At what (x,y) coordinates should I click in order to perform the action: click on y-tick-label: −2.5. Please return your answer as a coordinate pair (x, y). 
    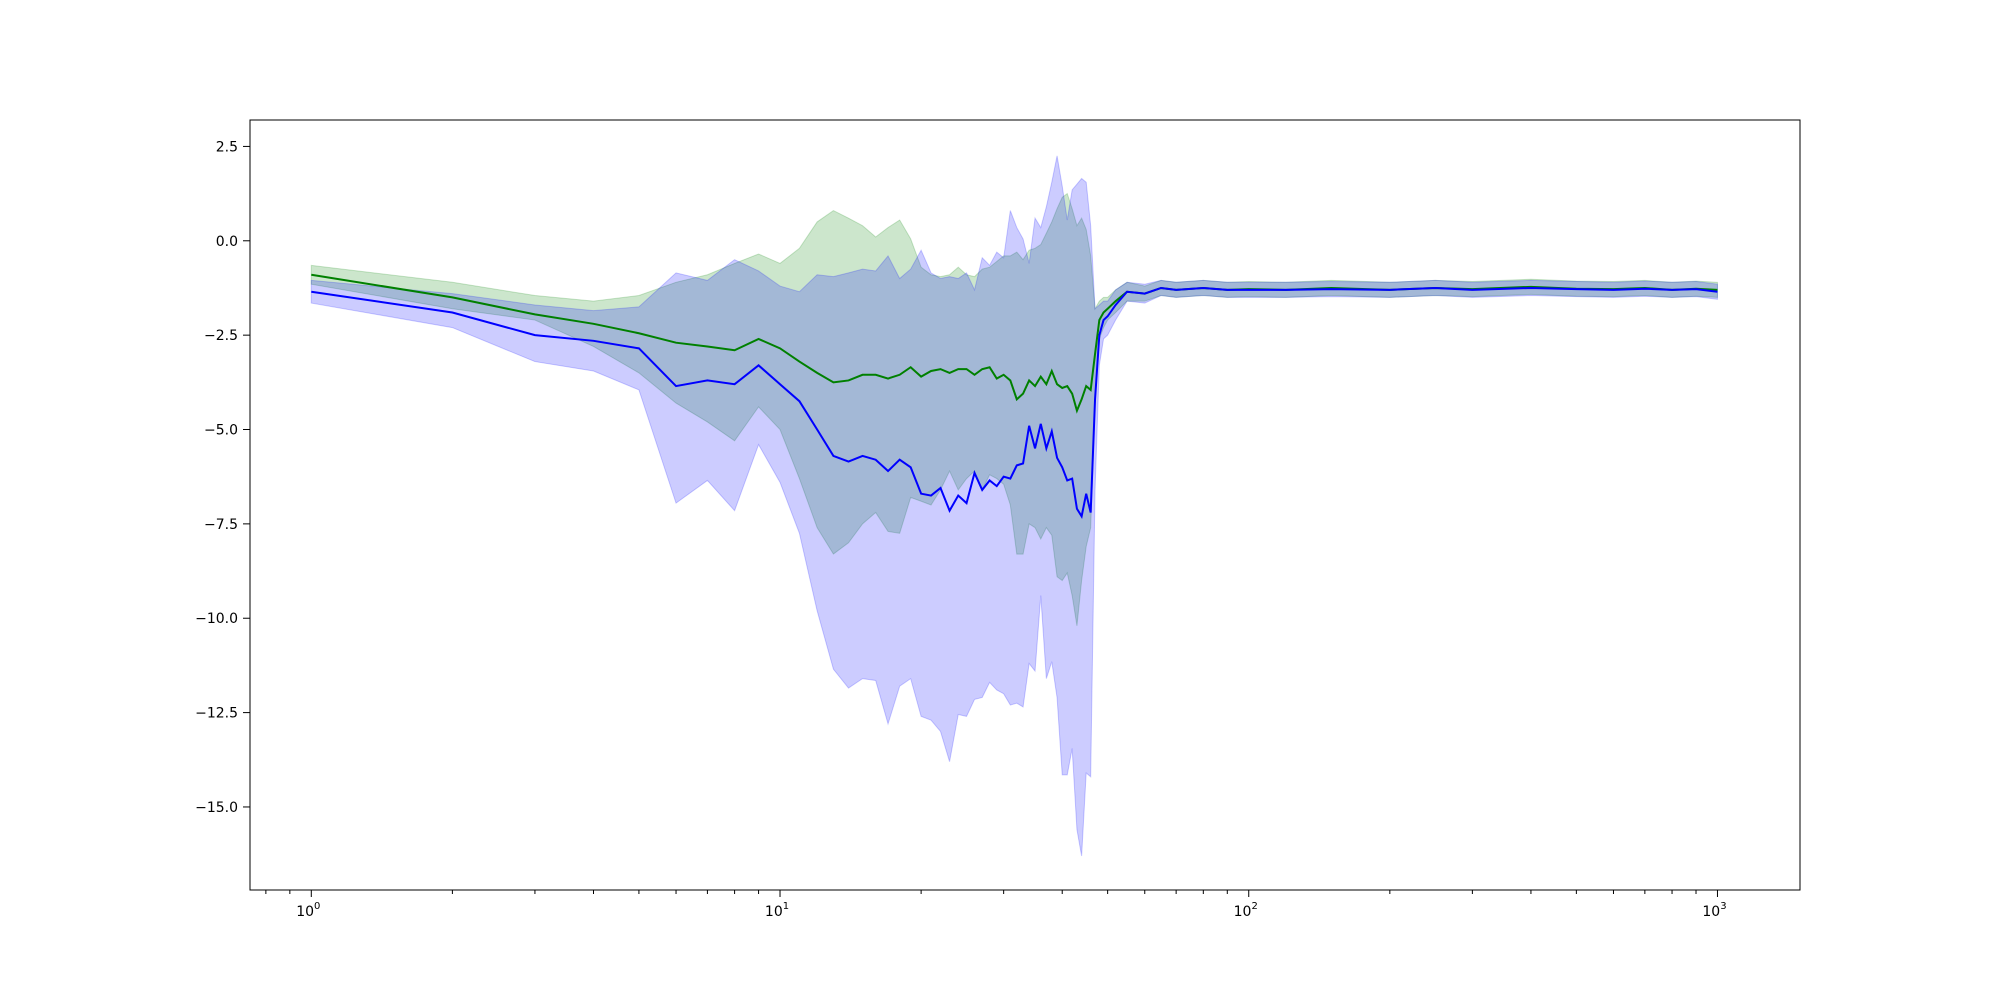
    Looking at the image, I should click on (221, 336).